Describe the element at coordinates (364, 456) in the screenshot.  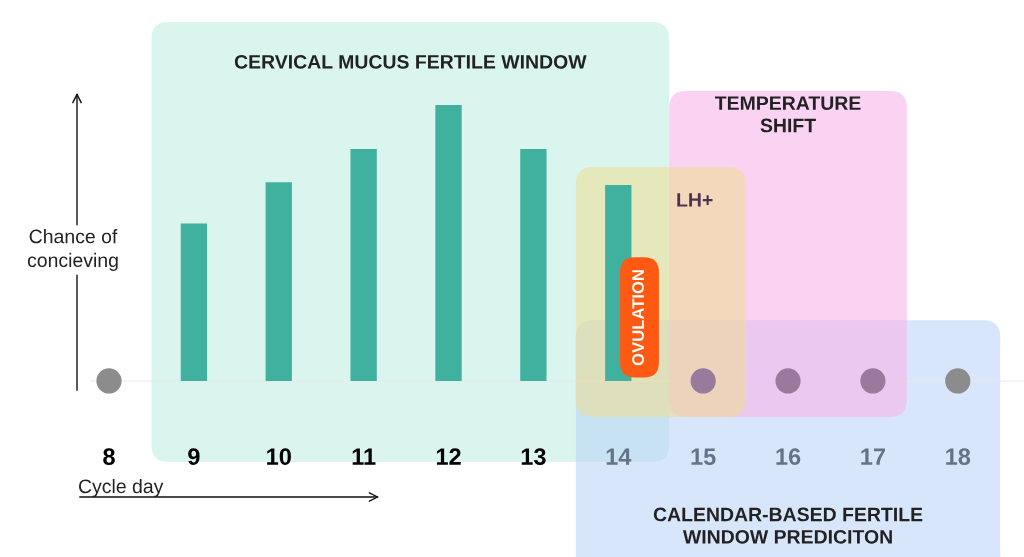
I see `x-tick-label: 11` at that location.